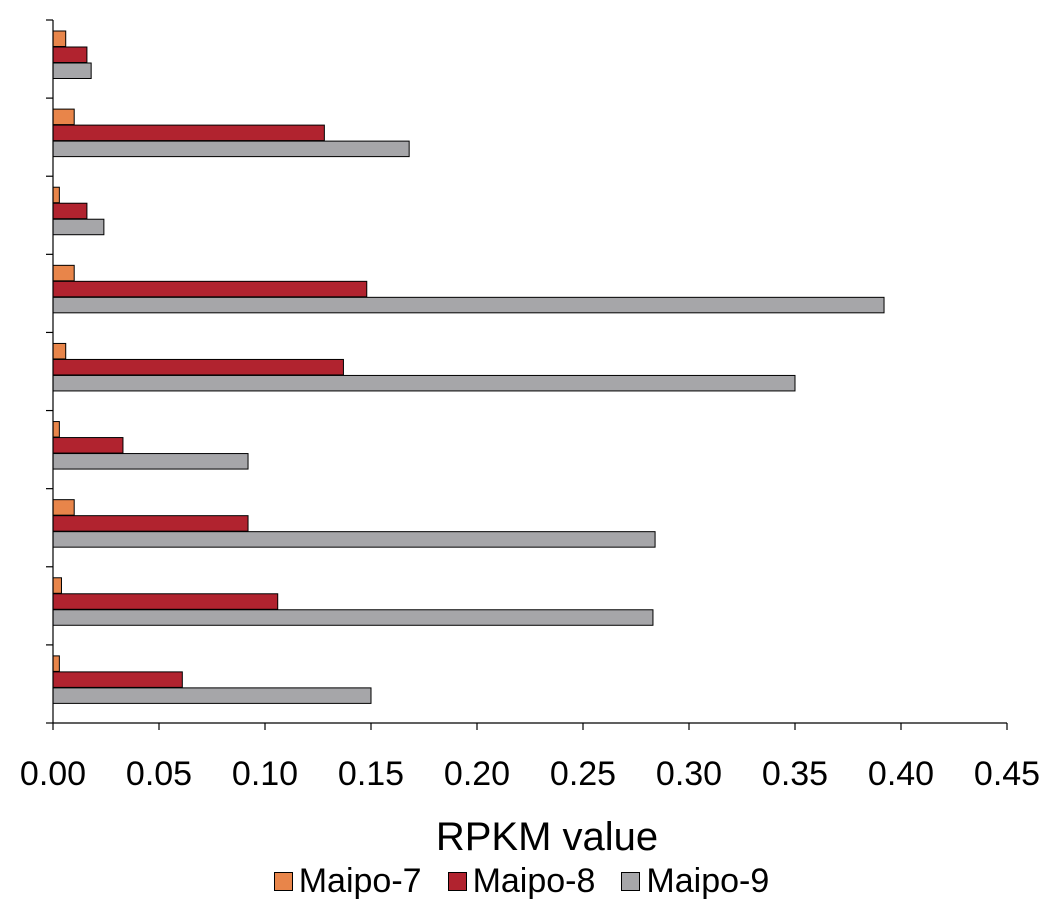  Describe the element at coordinates (265, 774) in the screenshot. I see `x-tick-label: 0.10` at that location.